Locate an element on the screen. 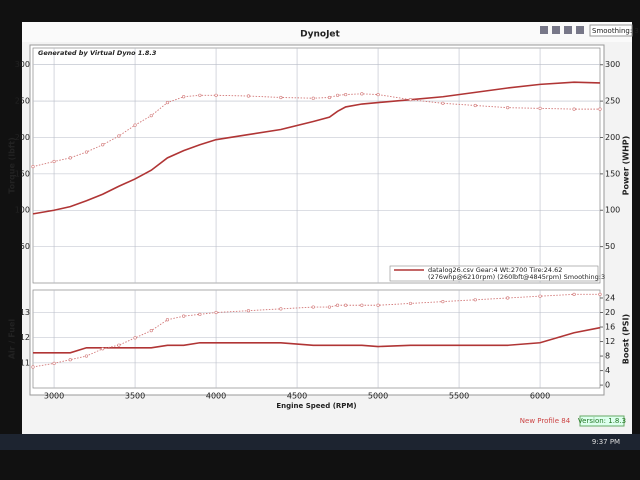 Image resolution: width=640 pixels, height=480 pixels. x-tick-label: 3500 is located at coordinates (135, 396).